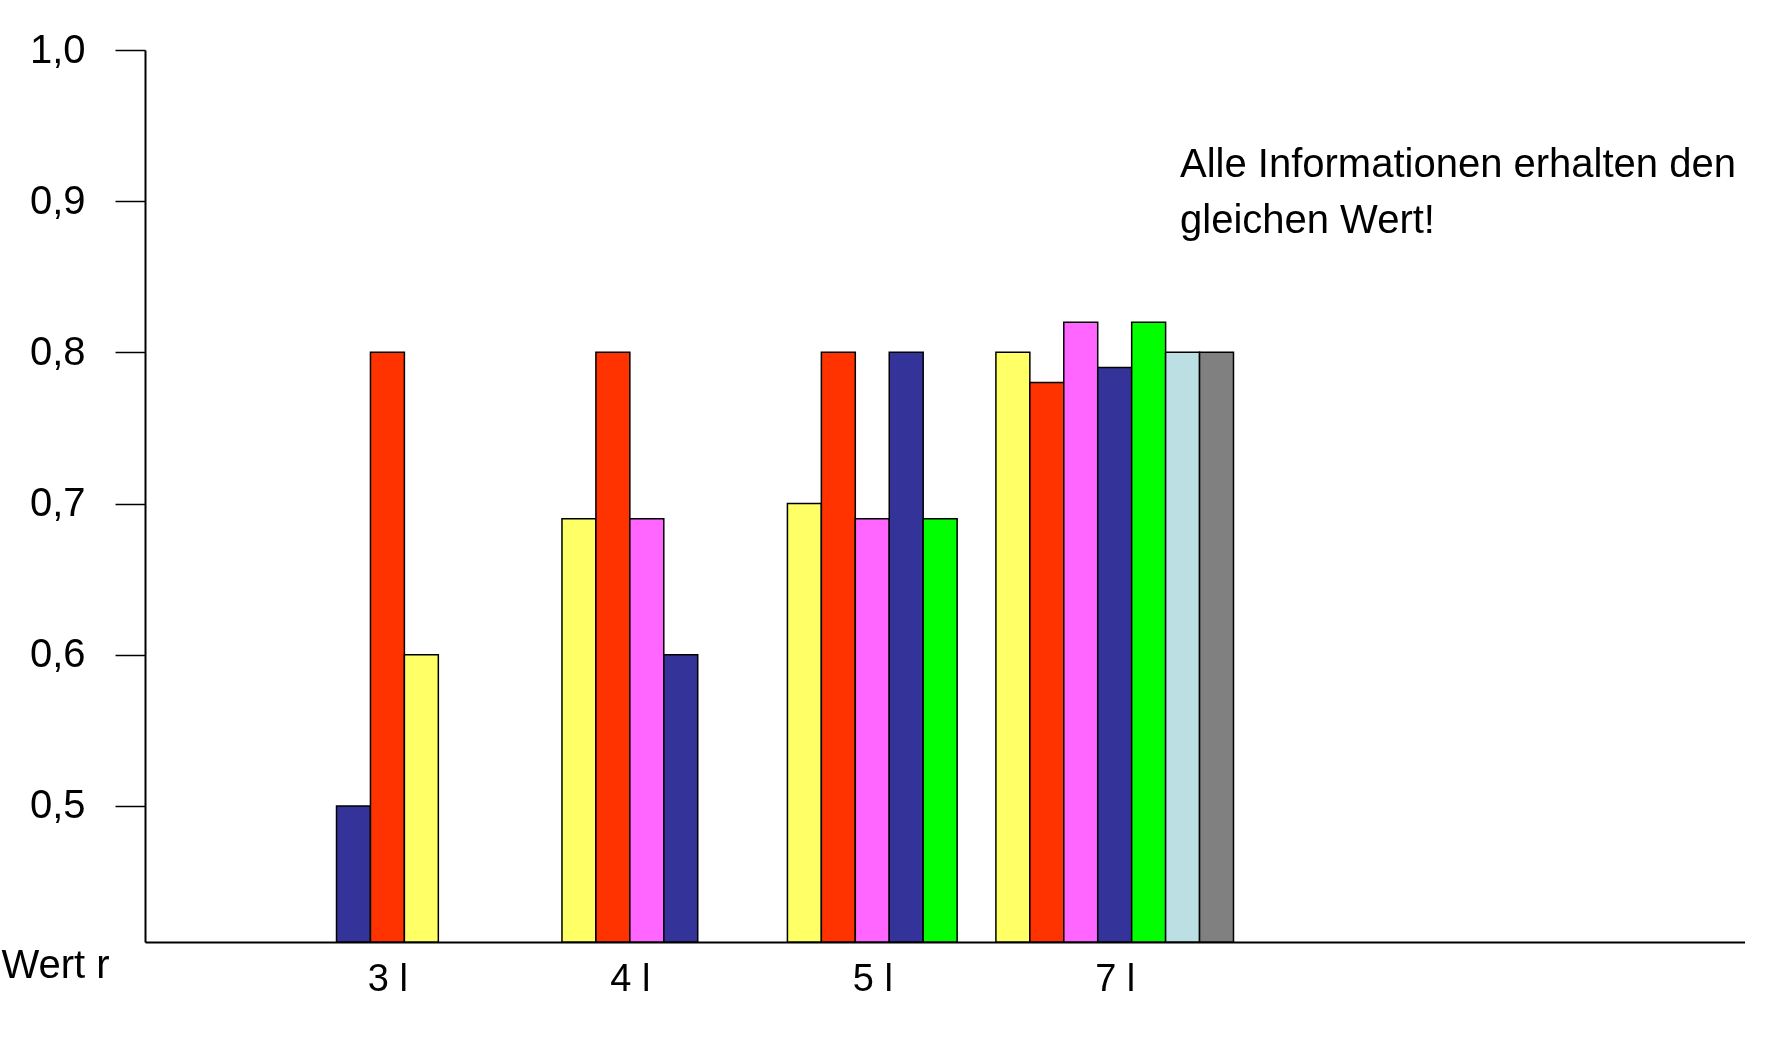  Describe the element at coordinates (1115, 977) in the screenshot. I see `x-tick-label: 7 l` at that location.